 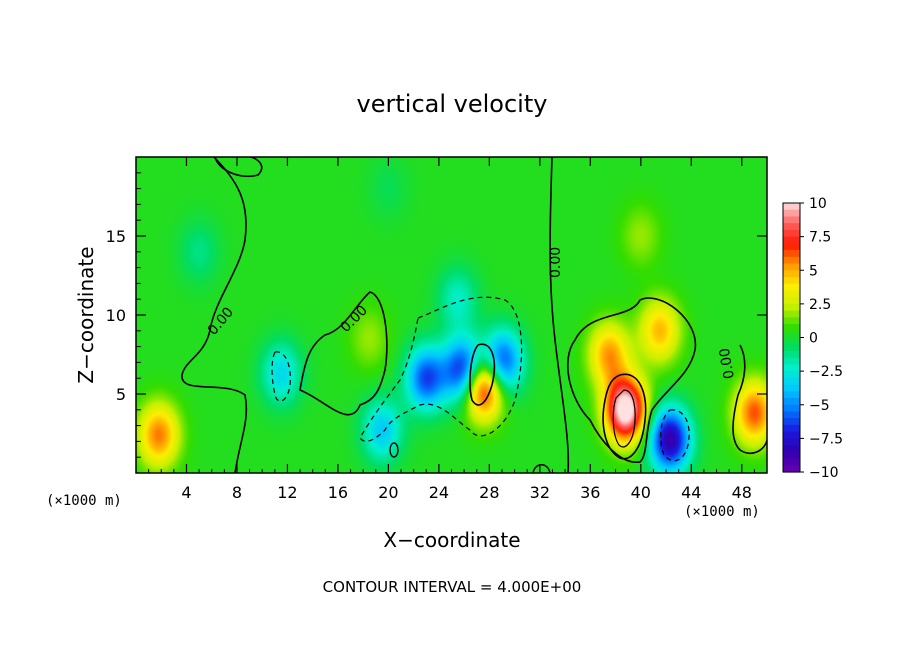 I want to click on colorbar-tick-label: 5, so click(x=813, y=271).